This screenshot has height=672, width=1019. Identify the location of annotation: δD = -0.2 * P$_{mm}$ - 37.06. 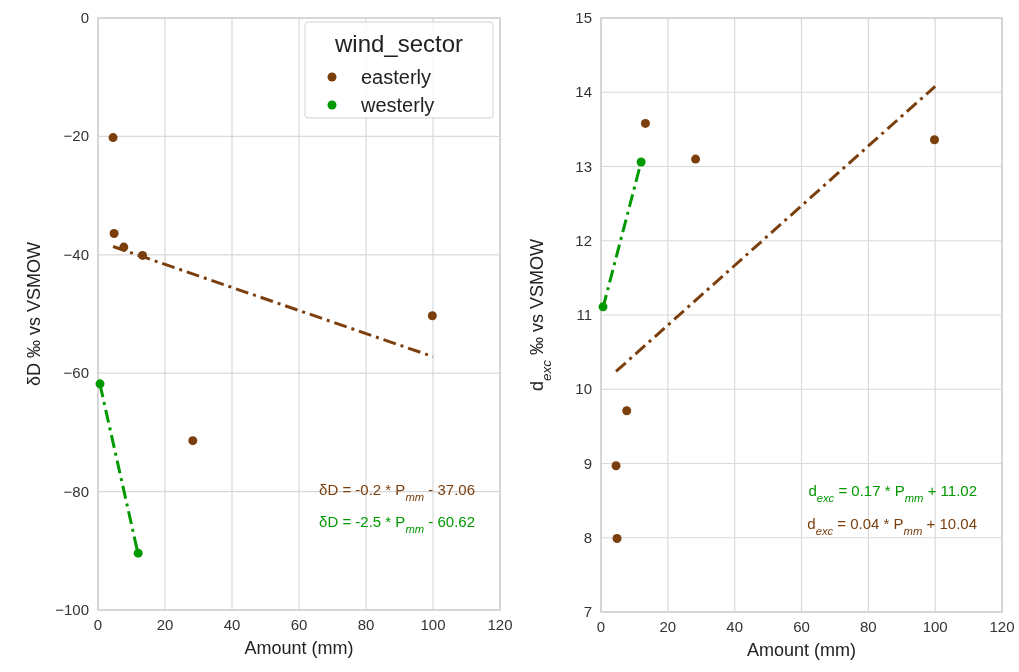
(397, 491).